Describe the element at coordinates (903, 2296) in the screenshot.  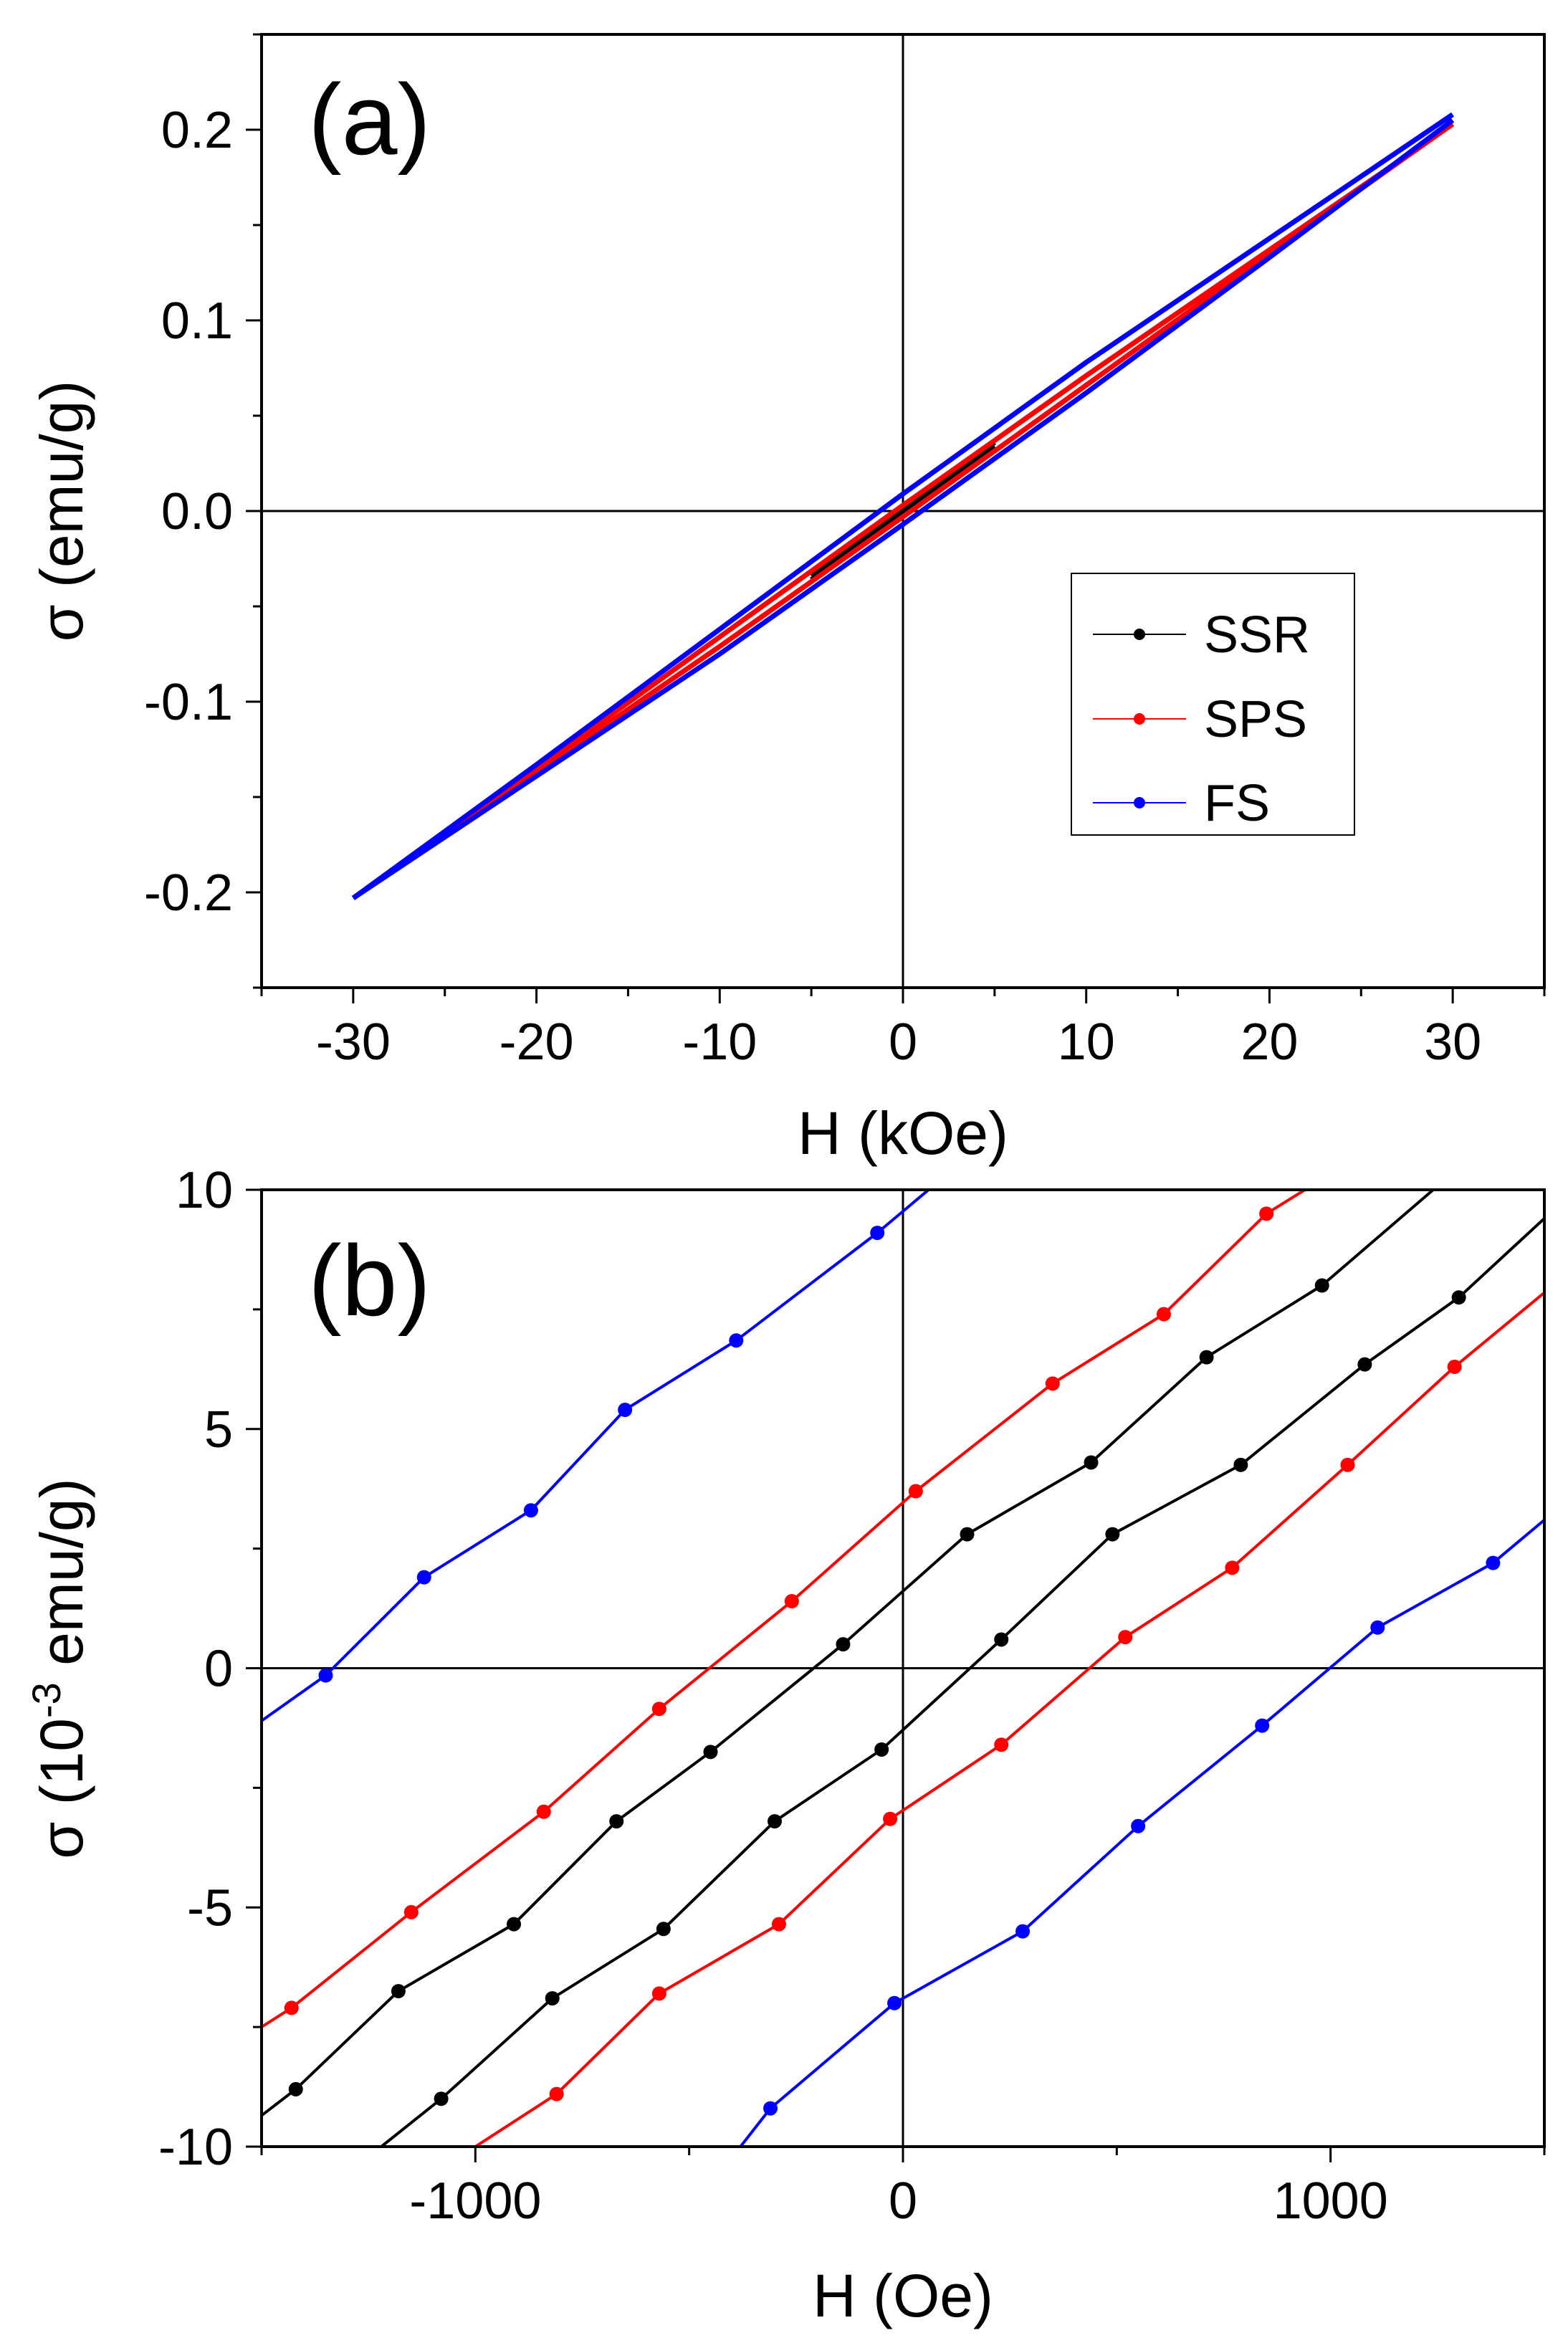
I see `x-axis-title-b: H (Oe)` at that location.